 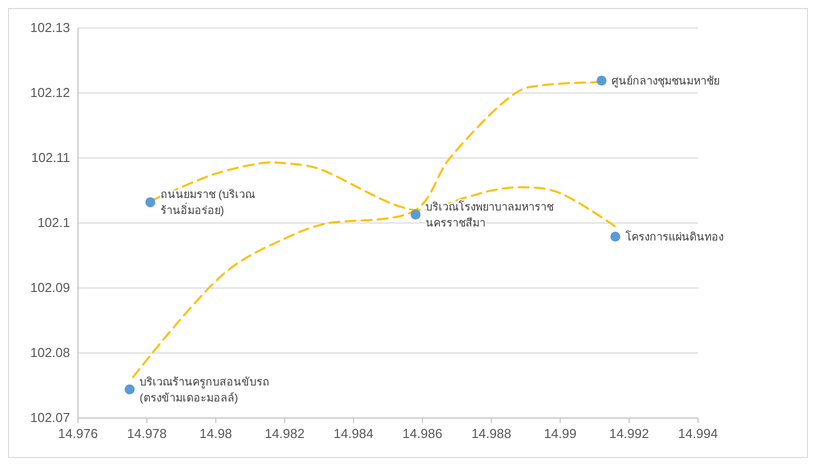 What do you see at coordinates (147, 433) in the screenshot?
I see `x-tick-label: 14.978` at bounding box center [147, 433].